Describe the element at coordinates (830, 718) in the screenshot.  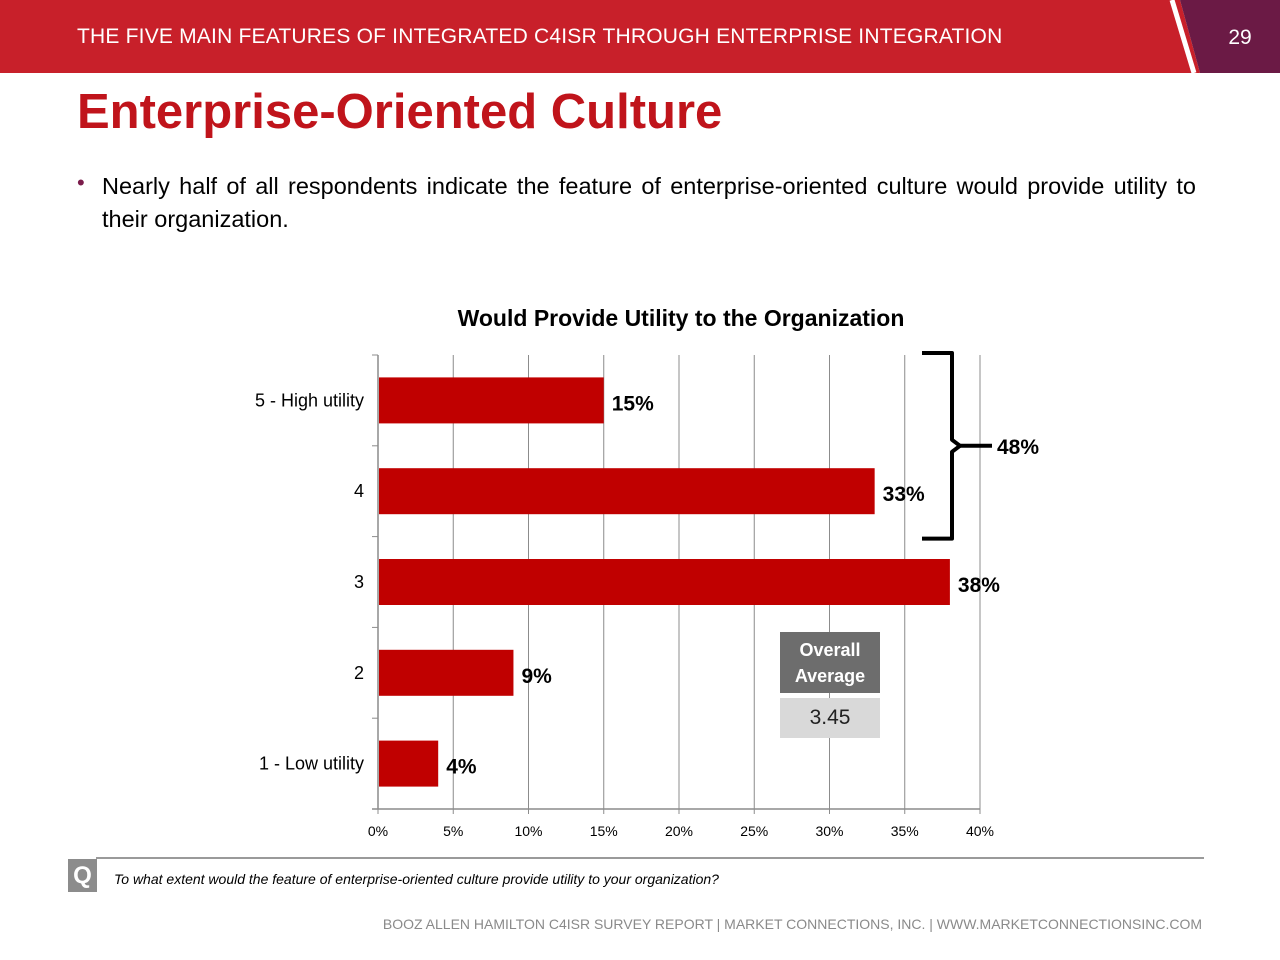
I see `overall-average-value: 3.45` at that location.